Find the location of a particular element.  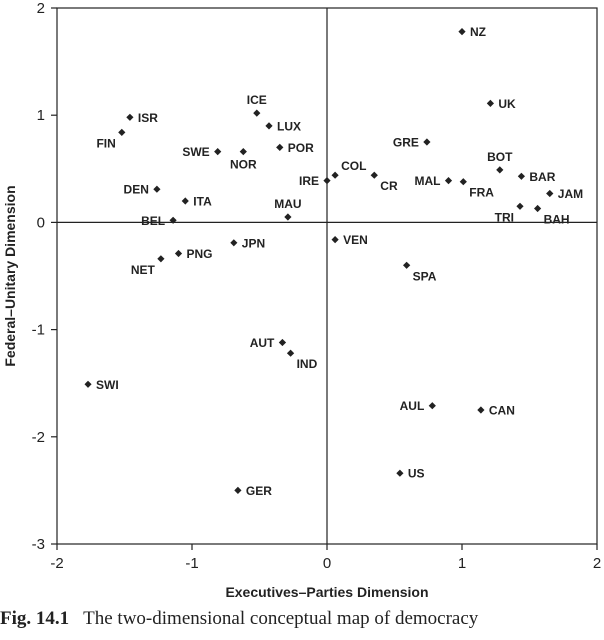

point-label-aul: AUL is located at coordinates (412, 406).